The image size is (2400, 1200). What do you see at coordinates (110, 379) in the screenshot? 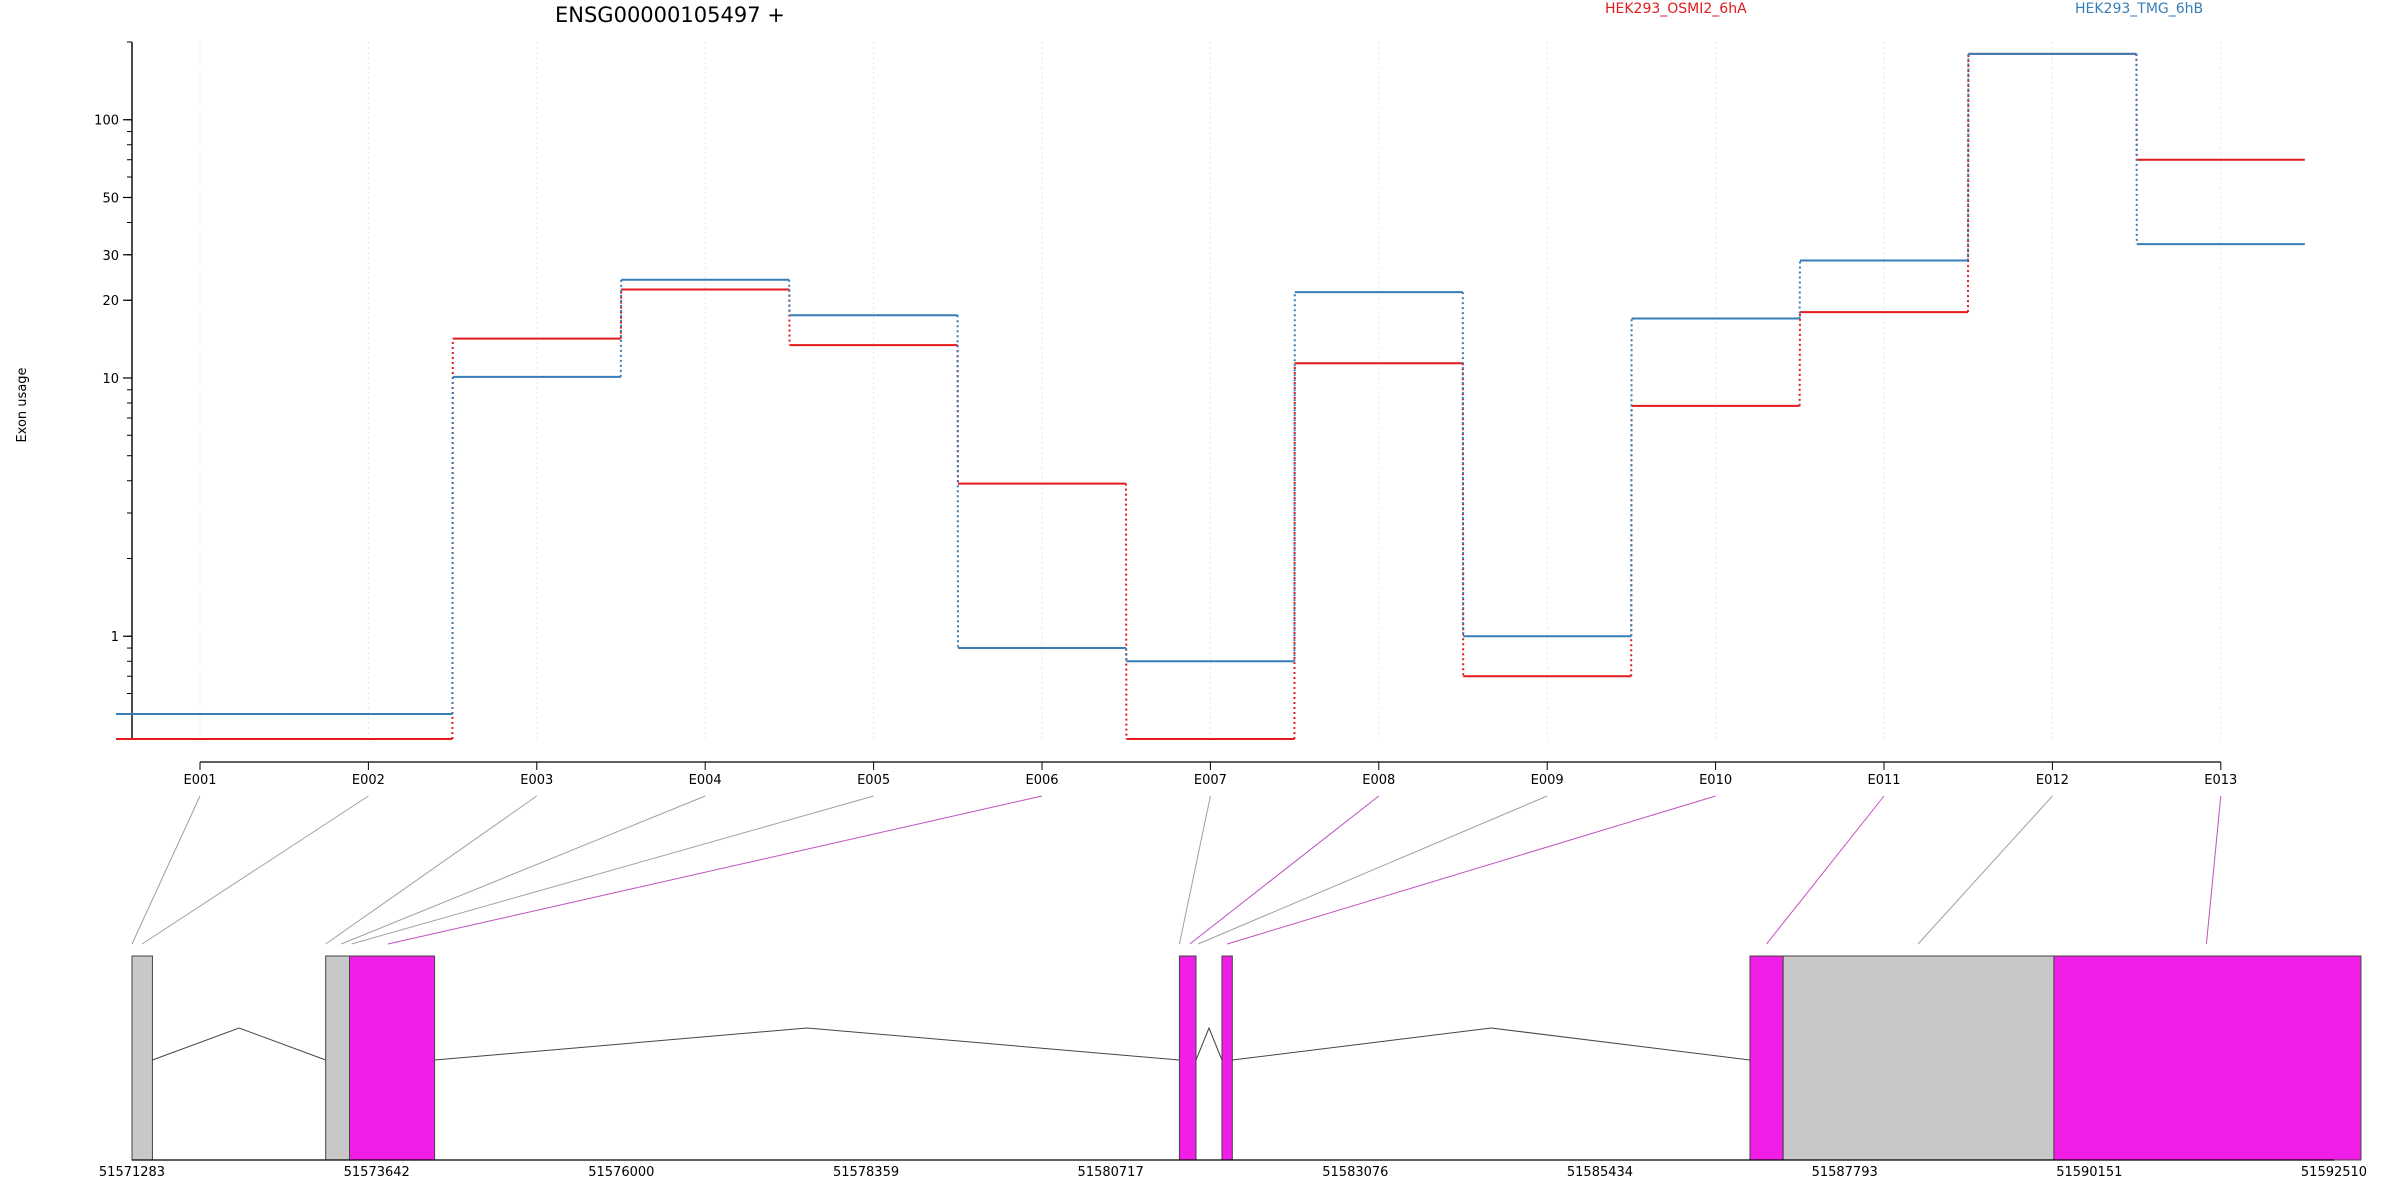
I see `y-tick-label: 10` at bounding box center [110, 379].